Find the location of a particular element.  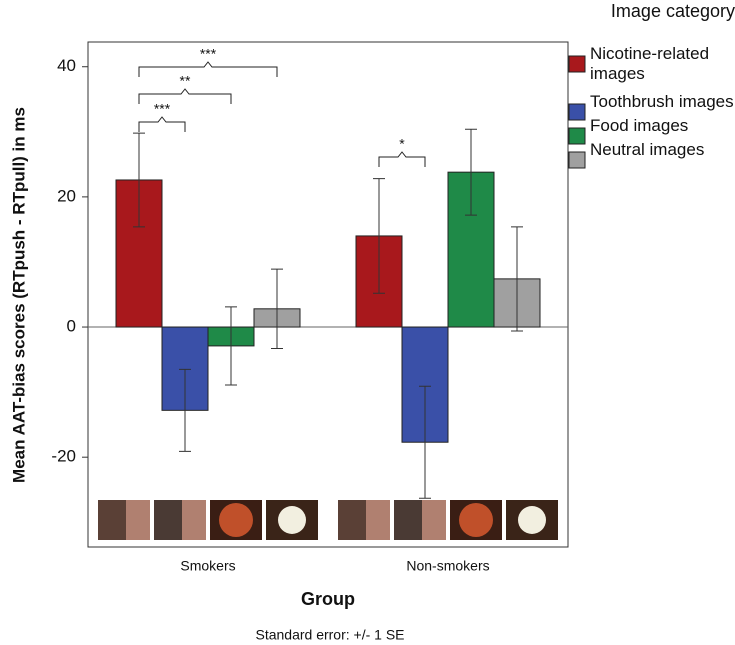

legend-label: Food images is located at coordinates (639, 125).